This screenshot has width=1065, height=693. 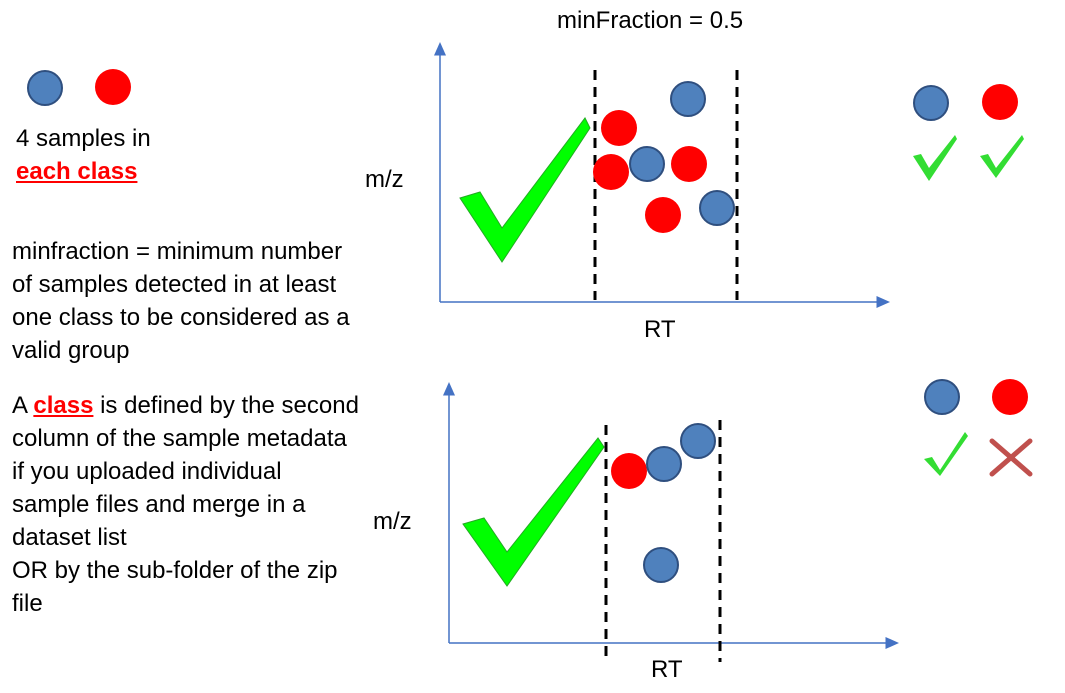 I want to click on class-explanation-line: file, so click(x=27, y=603).